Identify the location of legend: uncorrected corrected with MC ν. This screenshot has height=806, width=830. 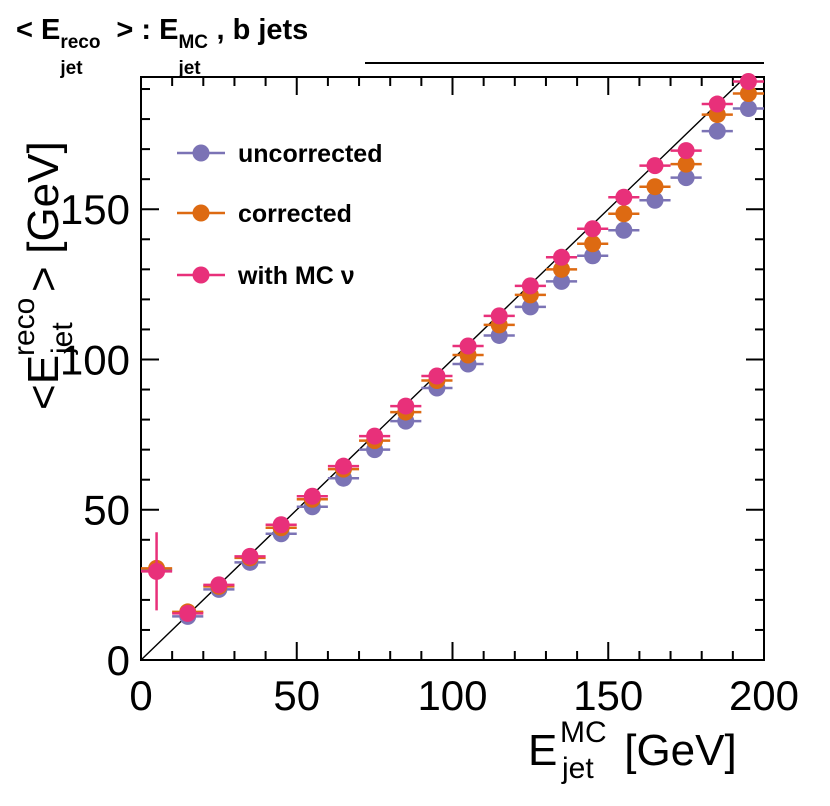
(279, 215).